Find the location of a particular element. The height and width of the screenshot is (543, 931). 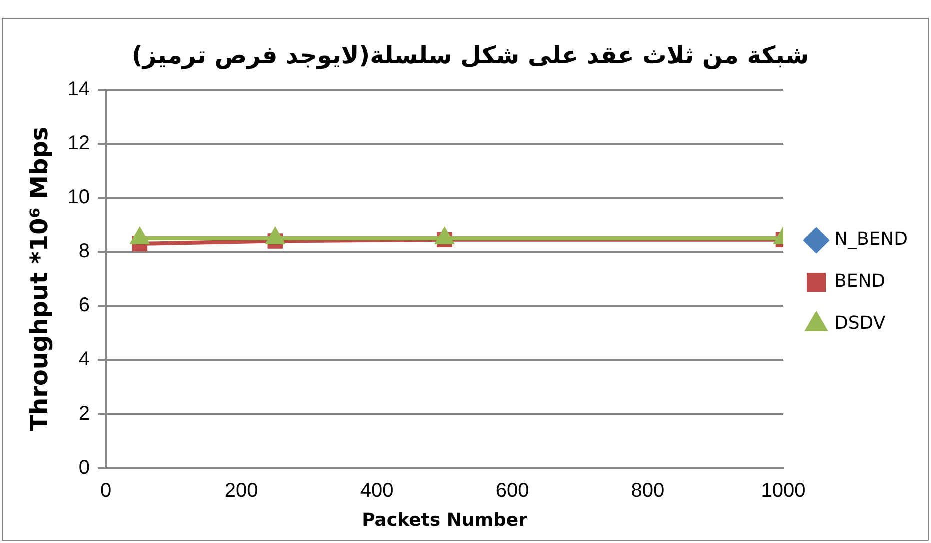

y-axis-title: Throughput *10⁶ Mbps is located at coordinates (40, 279).